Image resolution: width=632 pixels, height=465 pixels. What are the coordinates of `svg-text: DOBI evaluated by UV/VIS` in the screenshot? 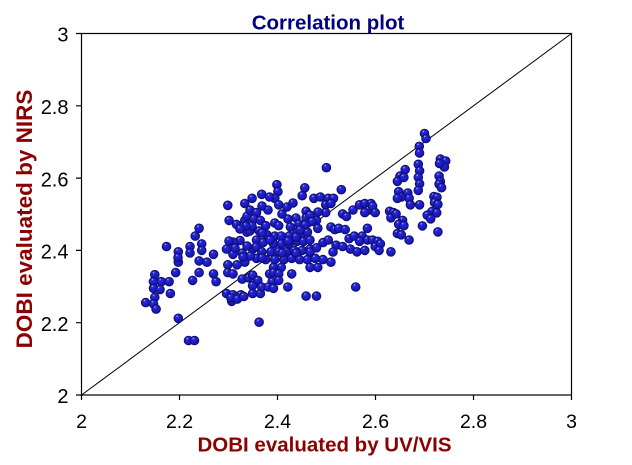 It's located at (324, 445).